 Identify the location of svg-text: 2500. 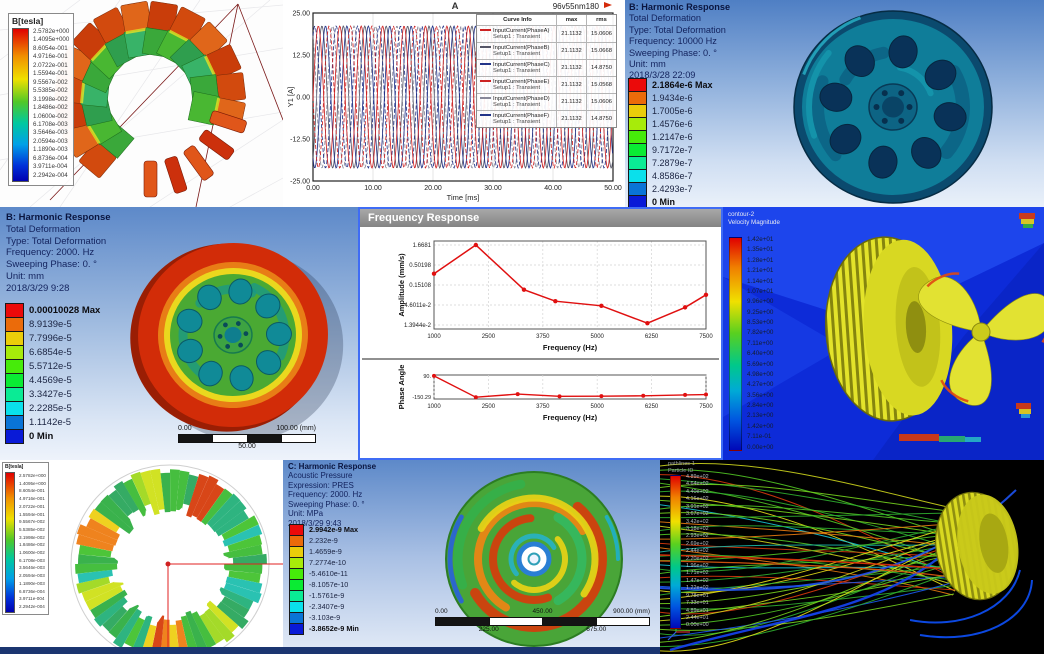
(489, 407).